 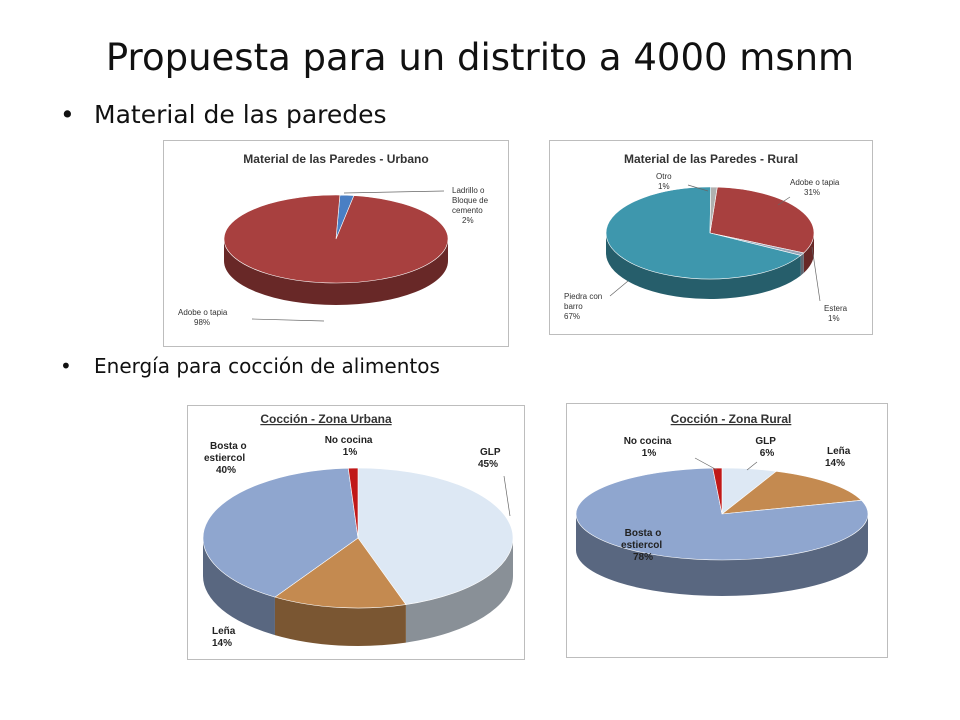 I want to click on label-estera: Estera 1%, so click(x=836, y=313).